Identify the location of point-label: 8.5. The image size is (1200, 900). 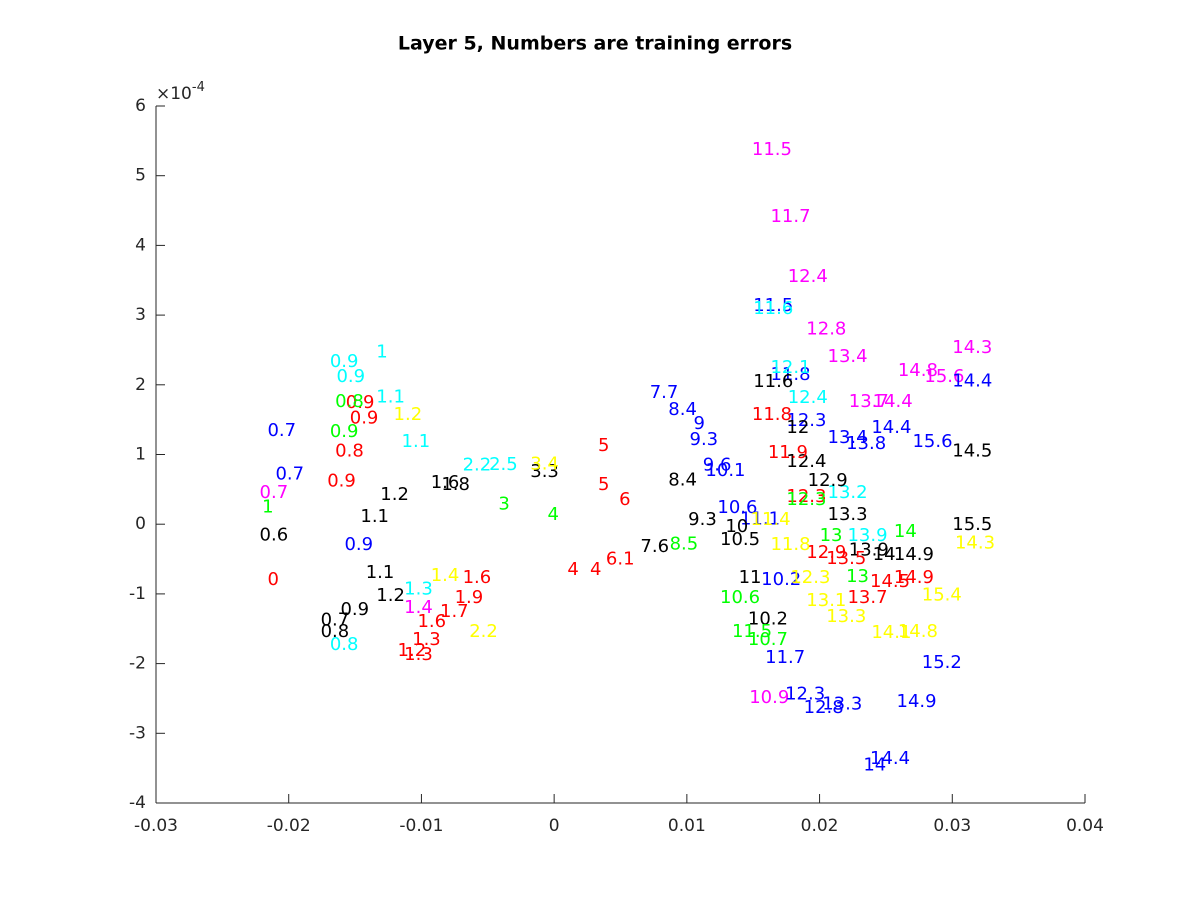
(684, 543).